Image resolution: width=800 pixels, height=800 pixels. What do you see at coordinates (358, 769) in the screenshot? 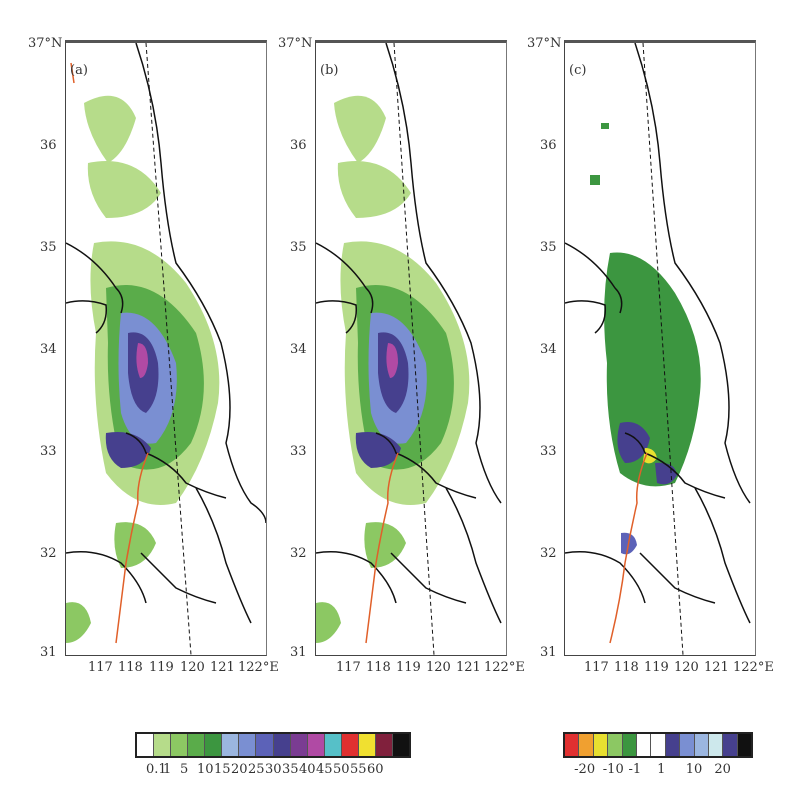
I see `colorbar-label: 55` at bounding box center [358, 769].